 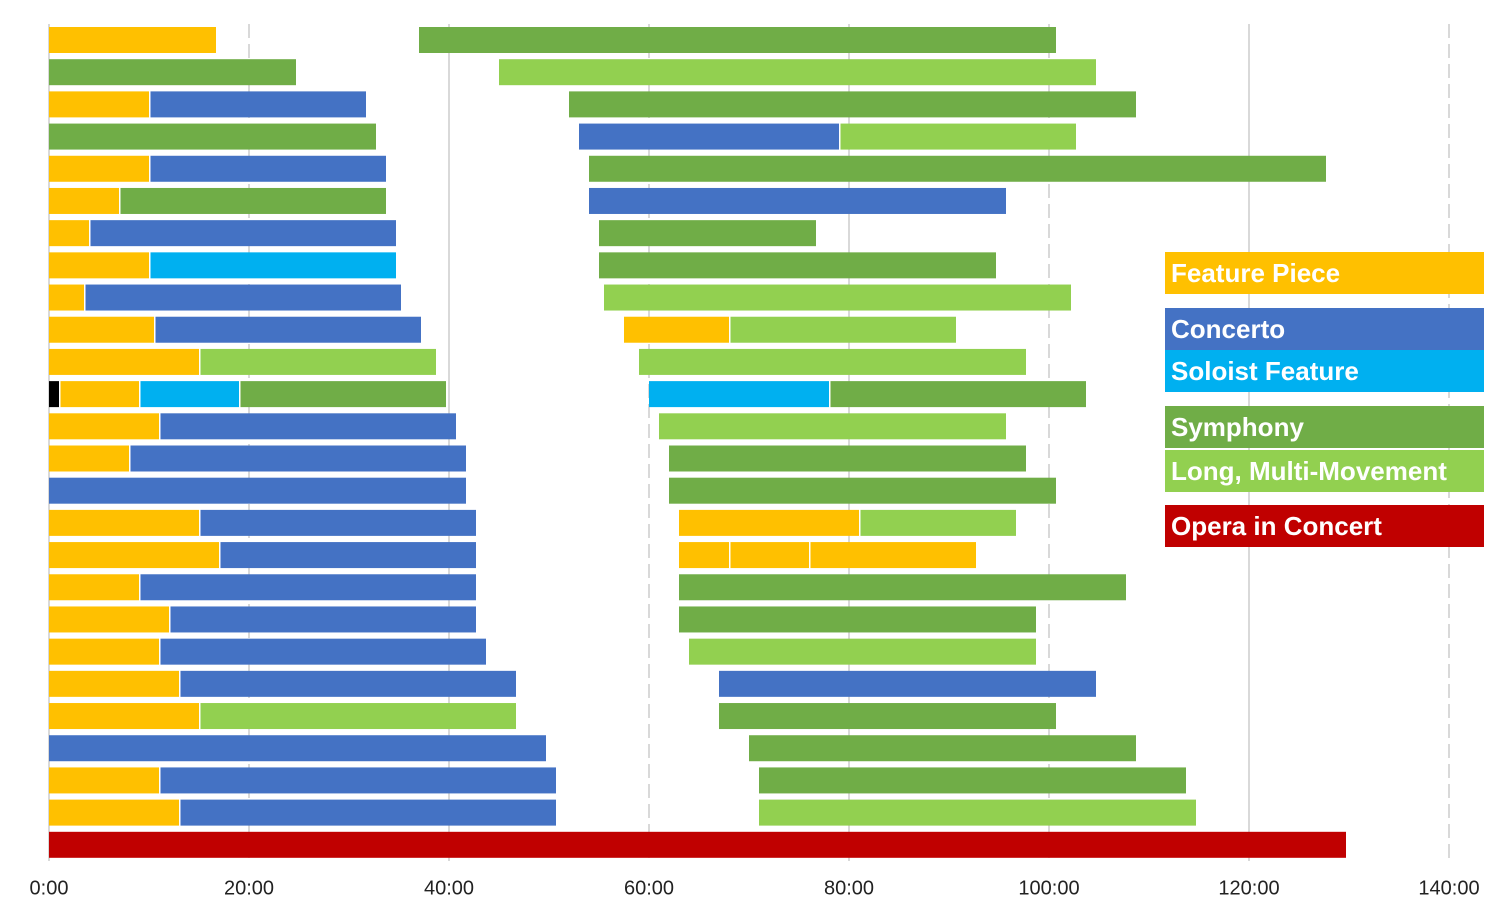 What do you see at coordinates (1255, 273) in the screenshot?
I see `legend-label: Feature Piece` at bounding box center [1255, 273].